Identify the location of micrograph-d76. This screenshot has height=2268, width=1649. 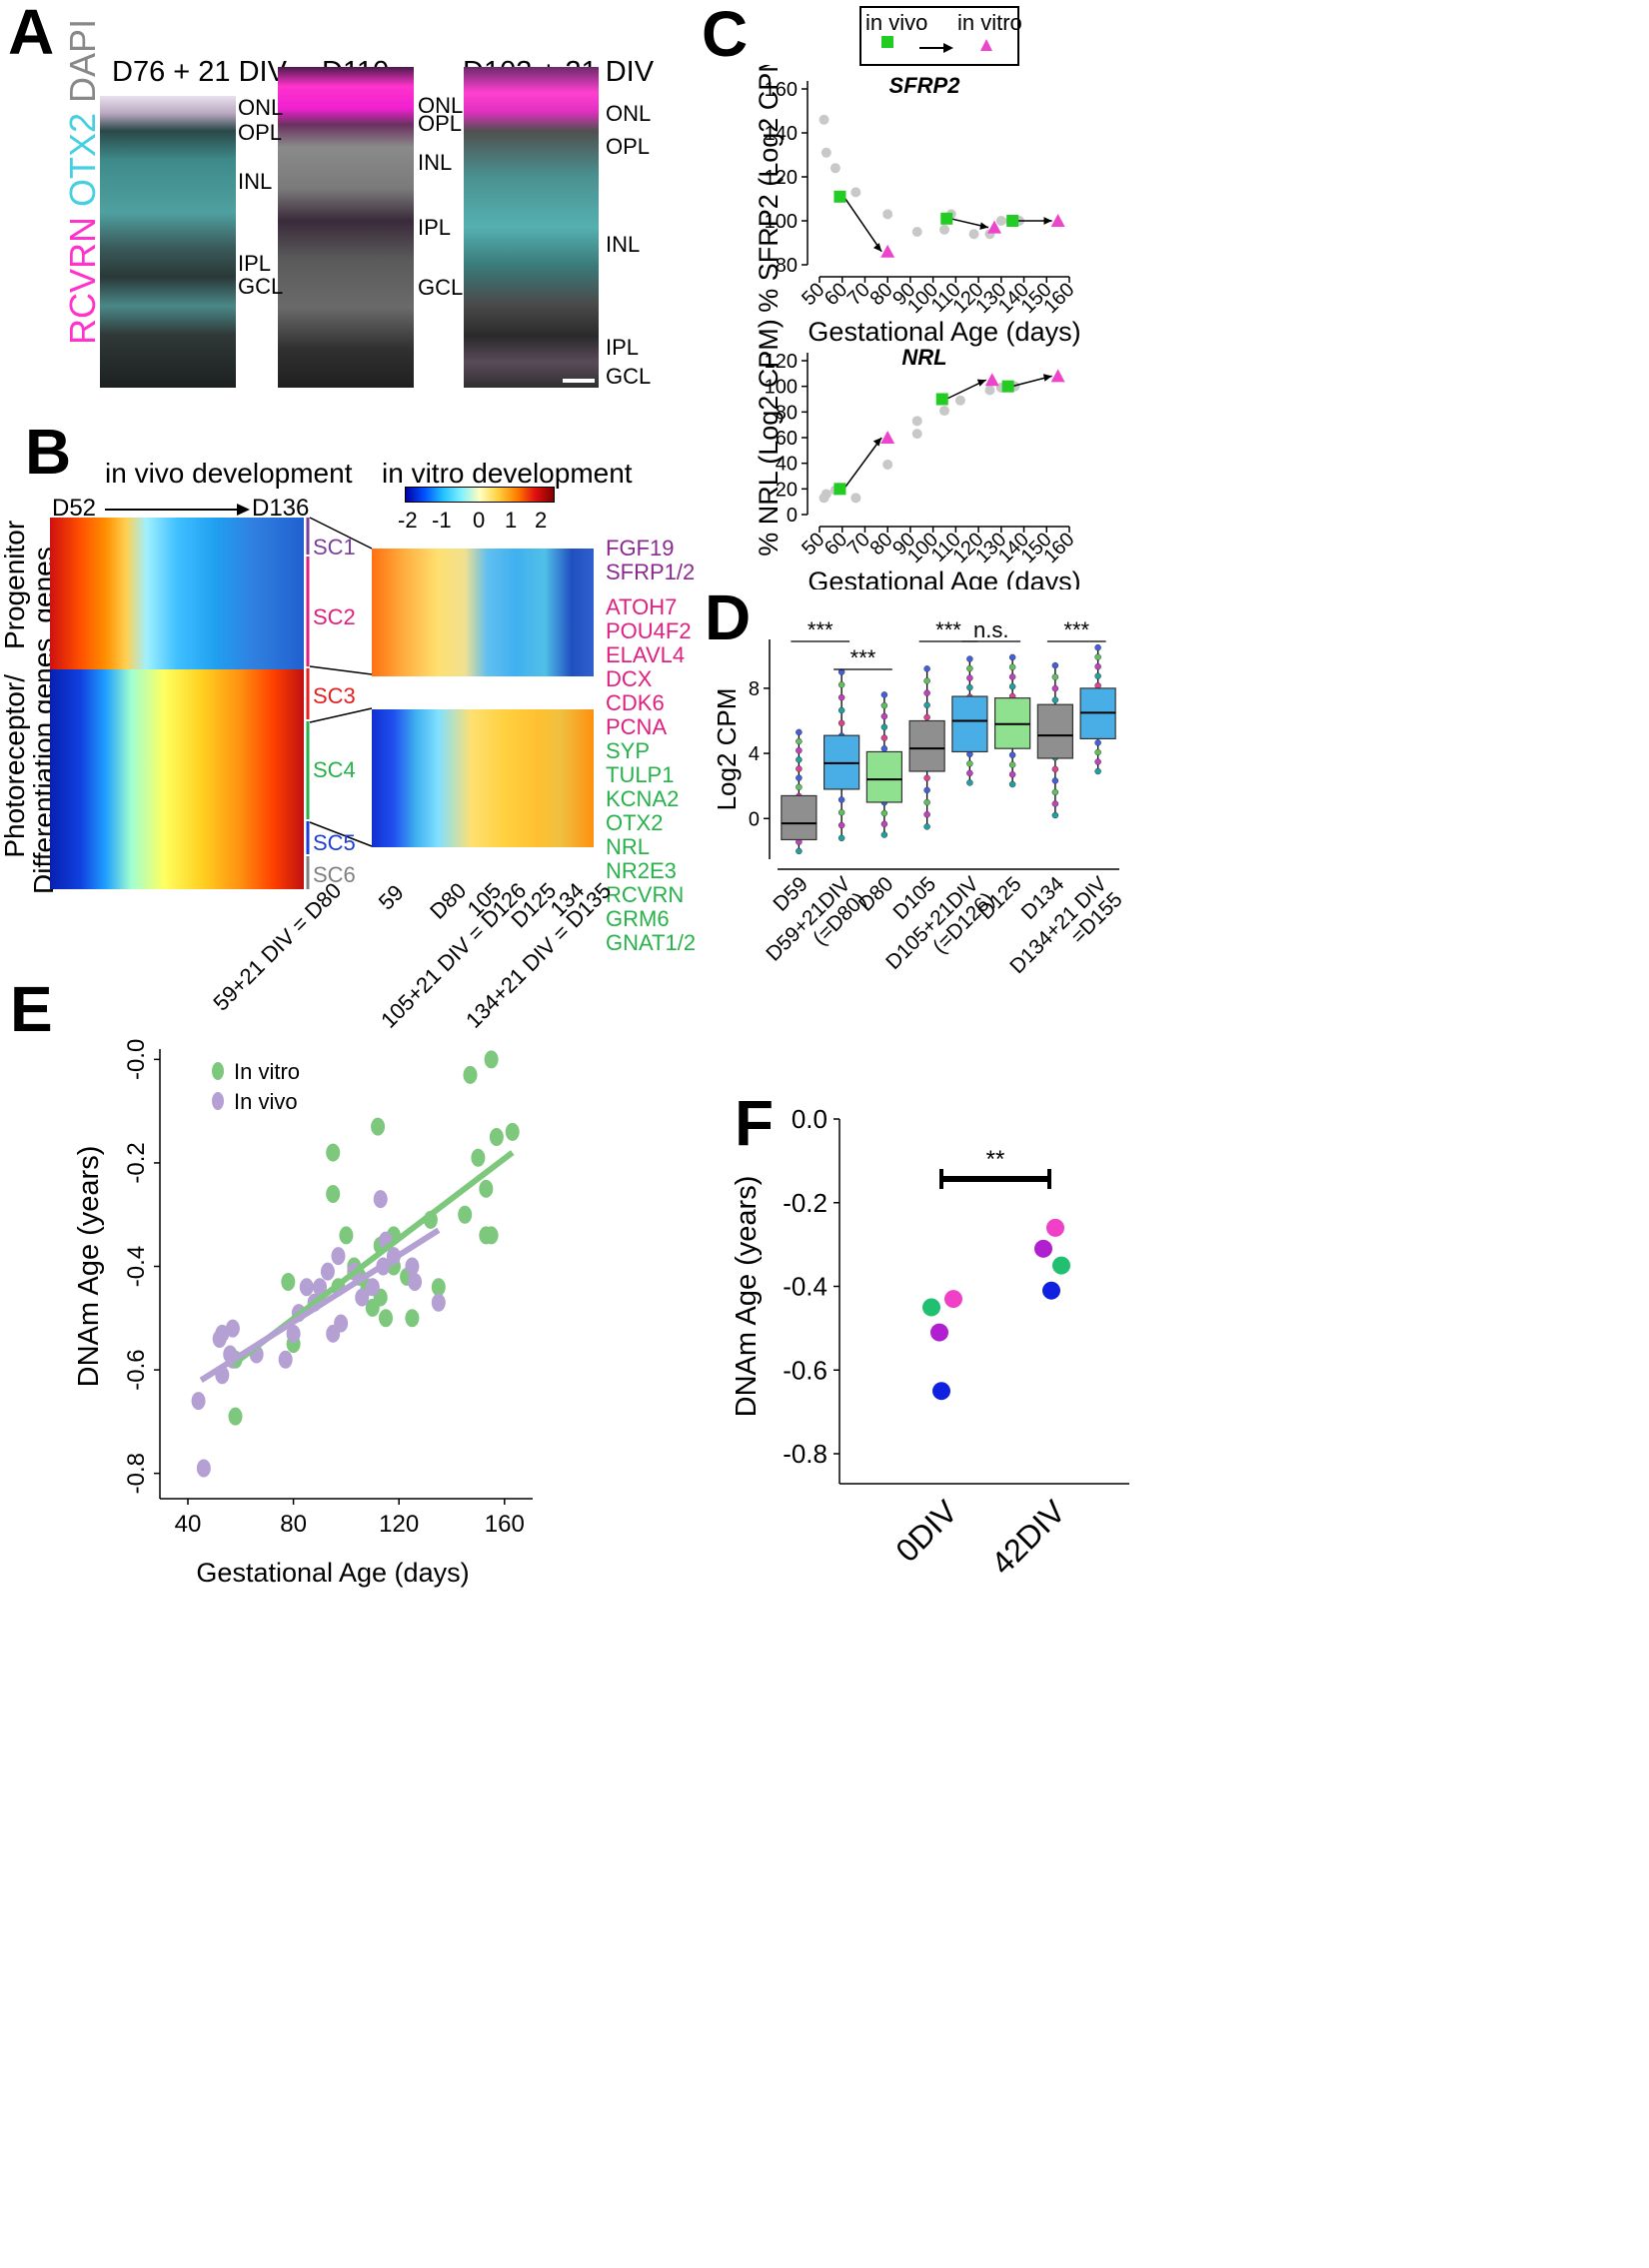
(168, 242).